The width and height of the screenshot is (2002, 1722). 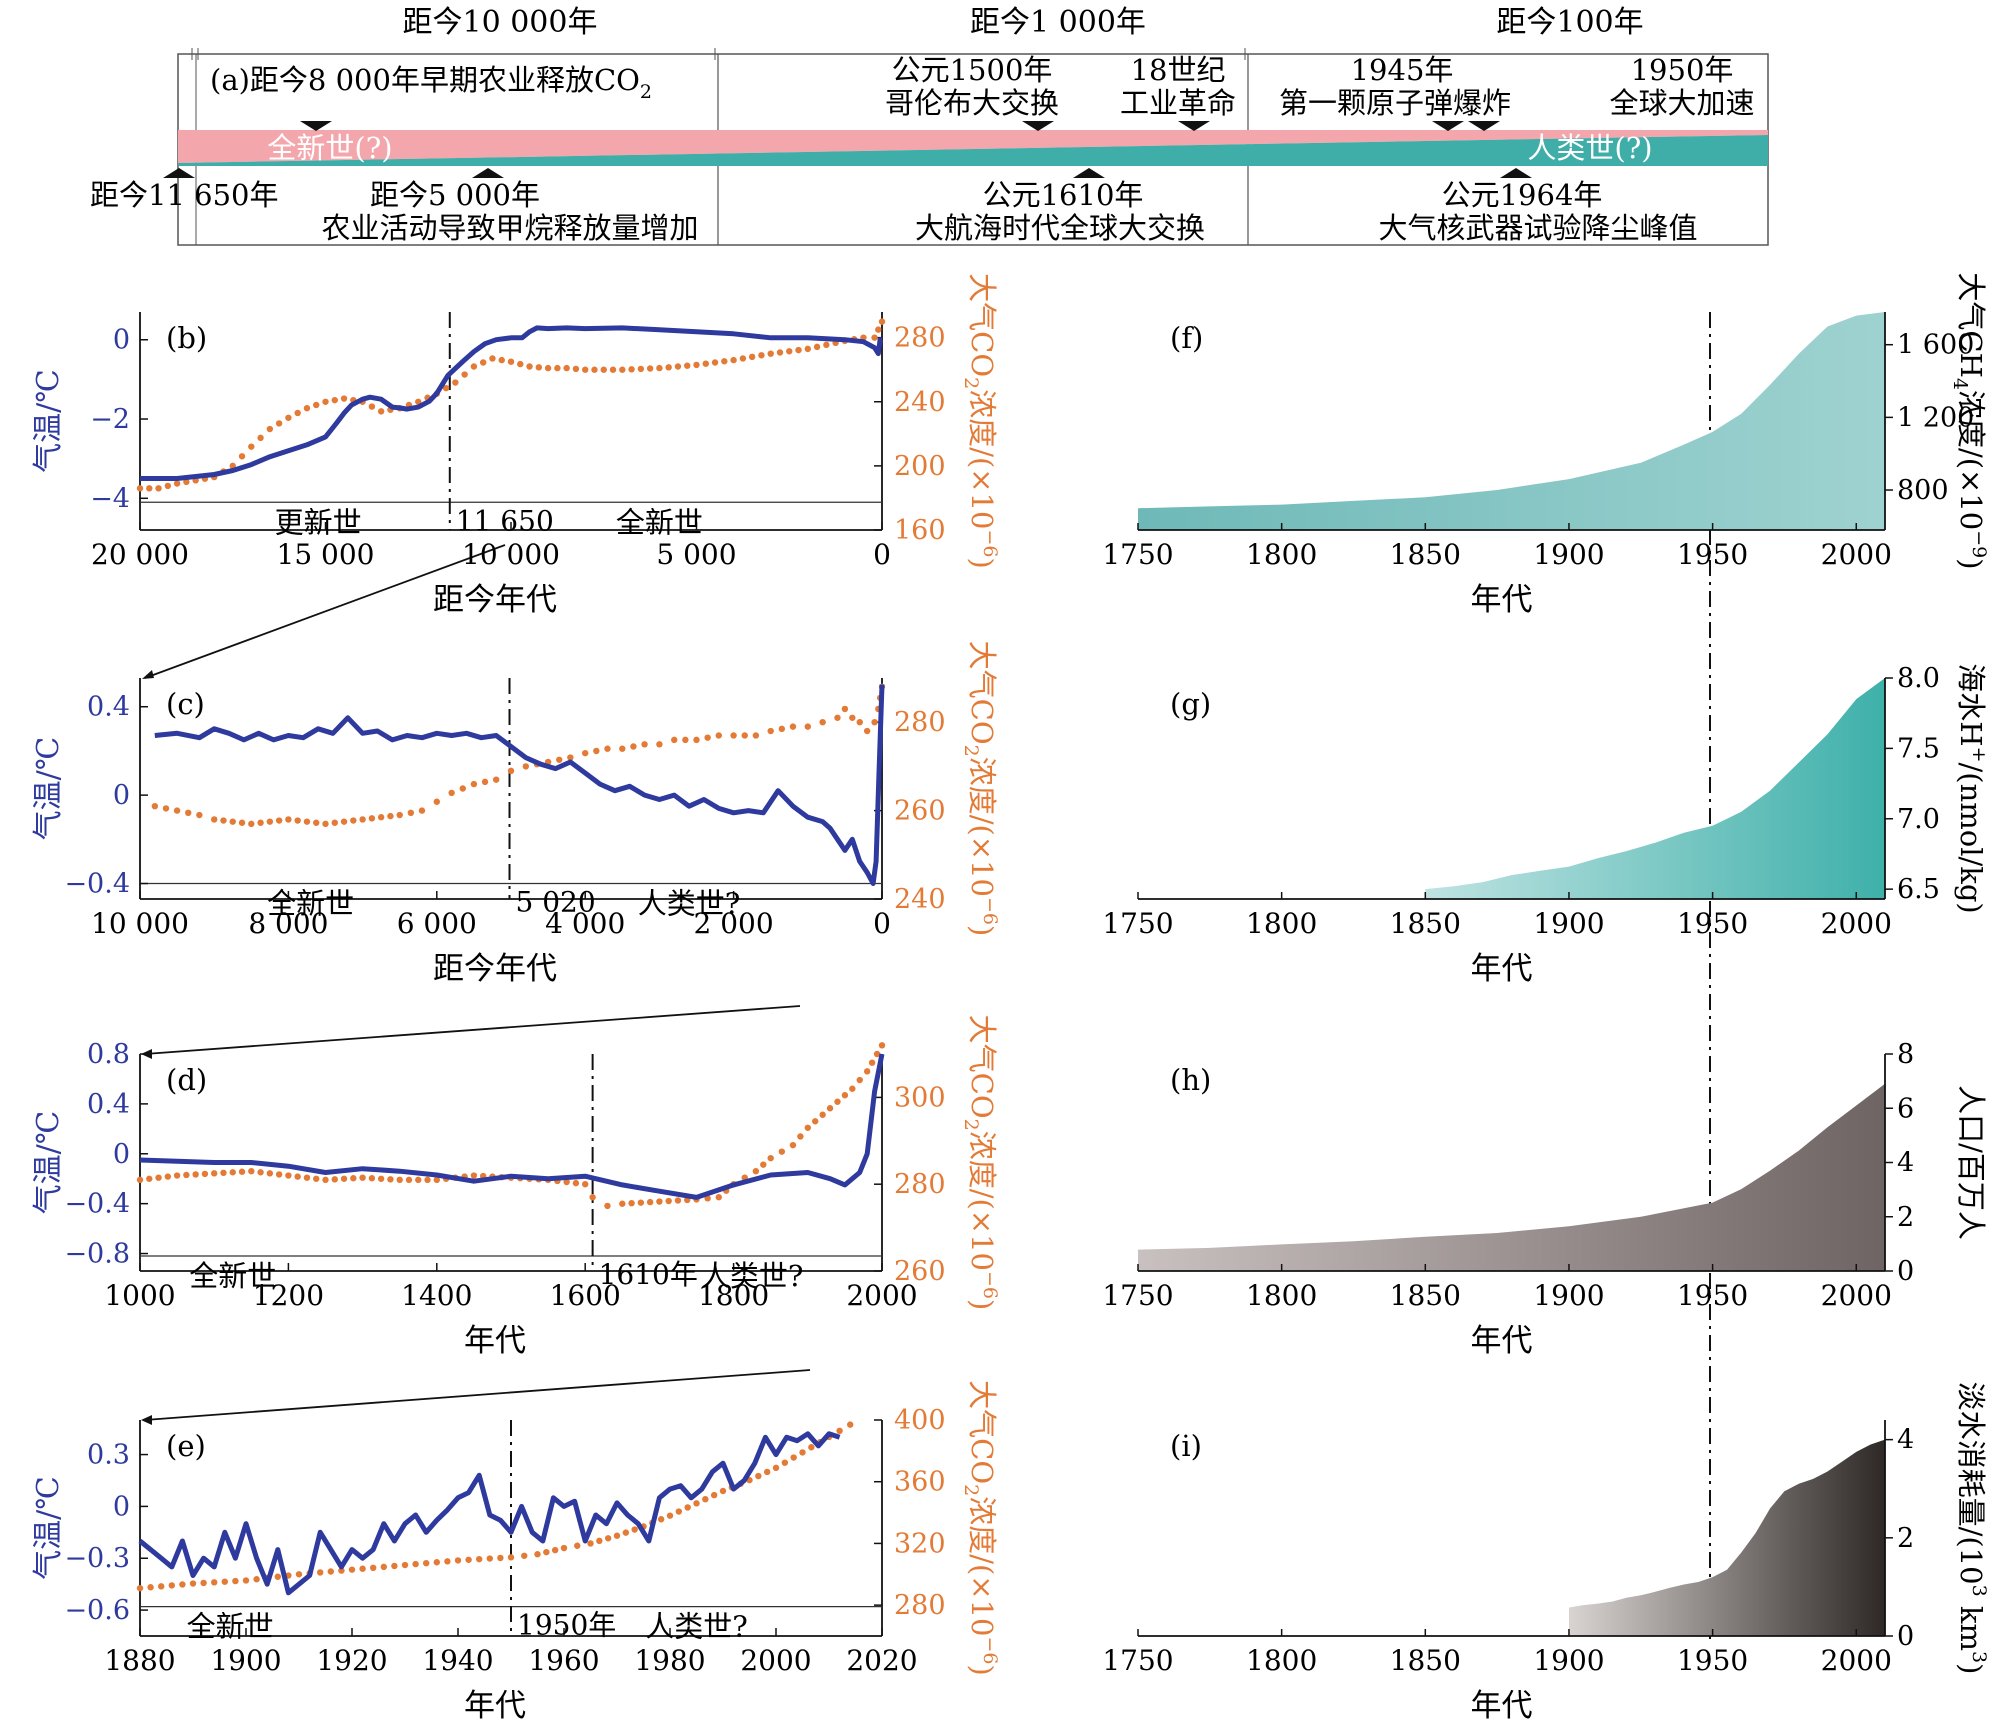 I want to click on x-tick-label: 2 000, so click(x=734, y=923).